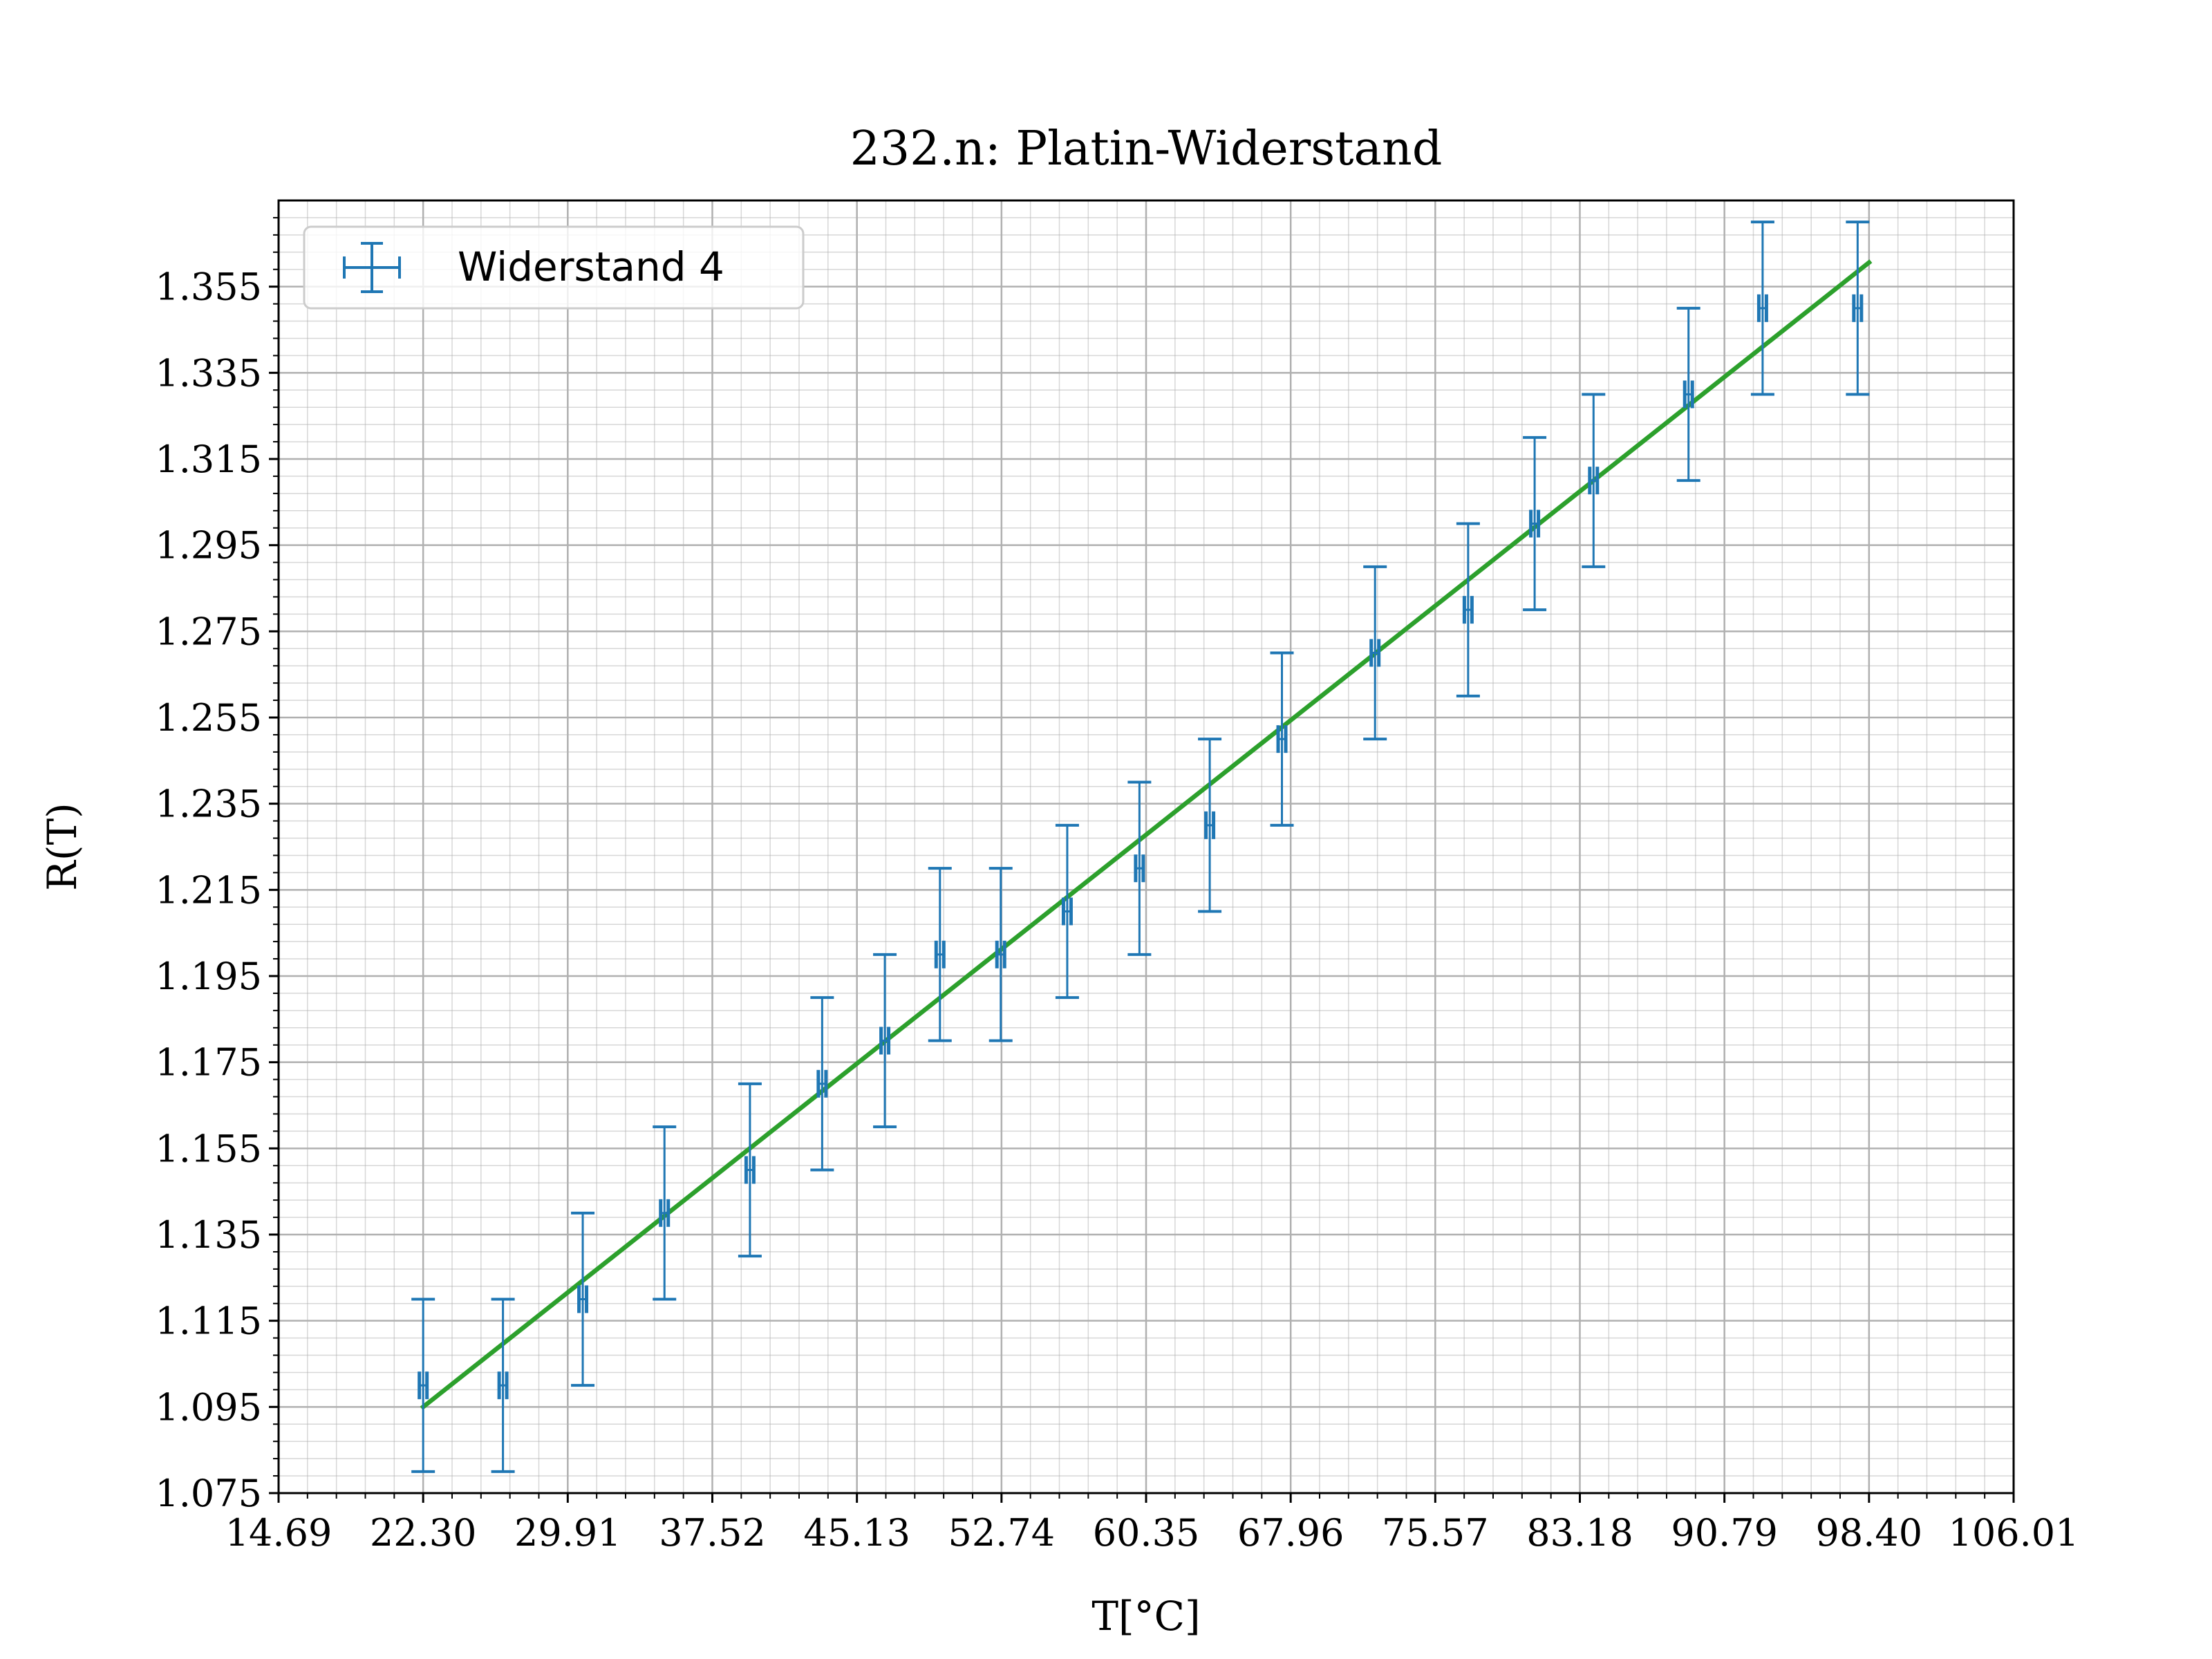  Describe the element at coordinates (208, 1493) in the screenshot. I see `y-tick-label: 1.075` at that location.